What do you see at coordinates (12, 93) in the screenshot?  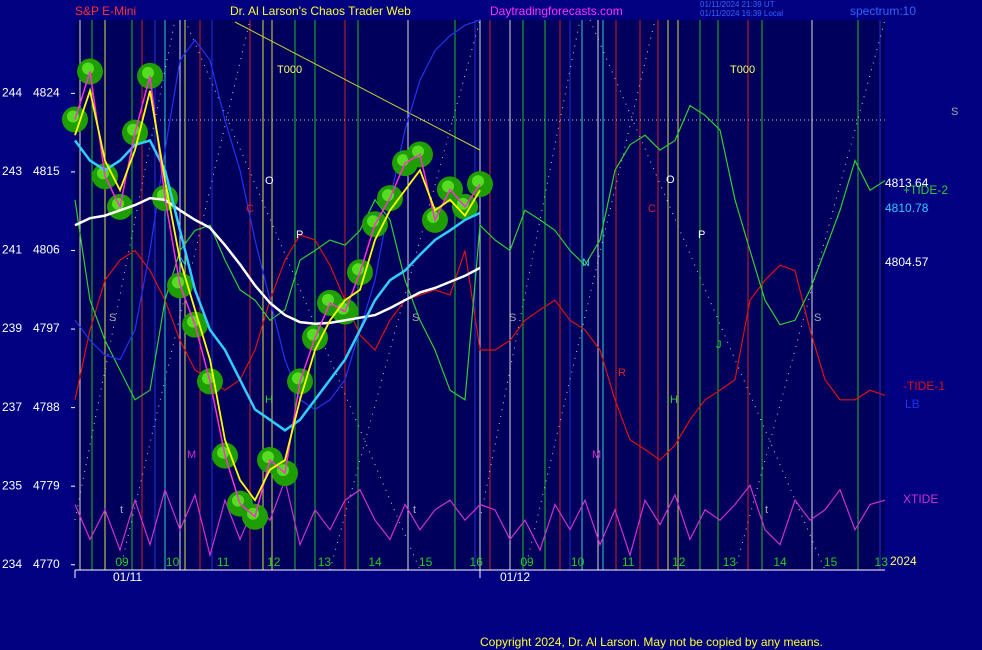 I see `alt-y-label: 244` at bounding box center [12, 93].